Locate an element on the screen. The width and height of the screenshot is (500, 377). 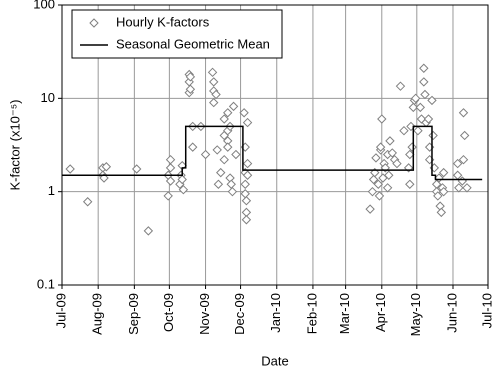
x-tick-label: Nov-09 is located at coordinates (204, 314).